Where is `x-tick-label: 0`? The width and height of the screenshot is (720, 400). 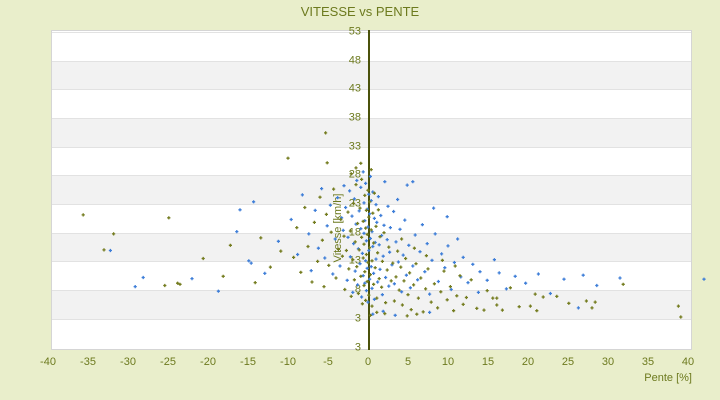
x-tick-label: 0 is located at coordinates (368, 362).